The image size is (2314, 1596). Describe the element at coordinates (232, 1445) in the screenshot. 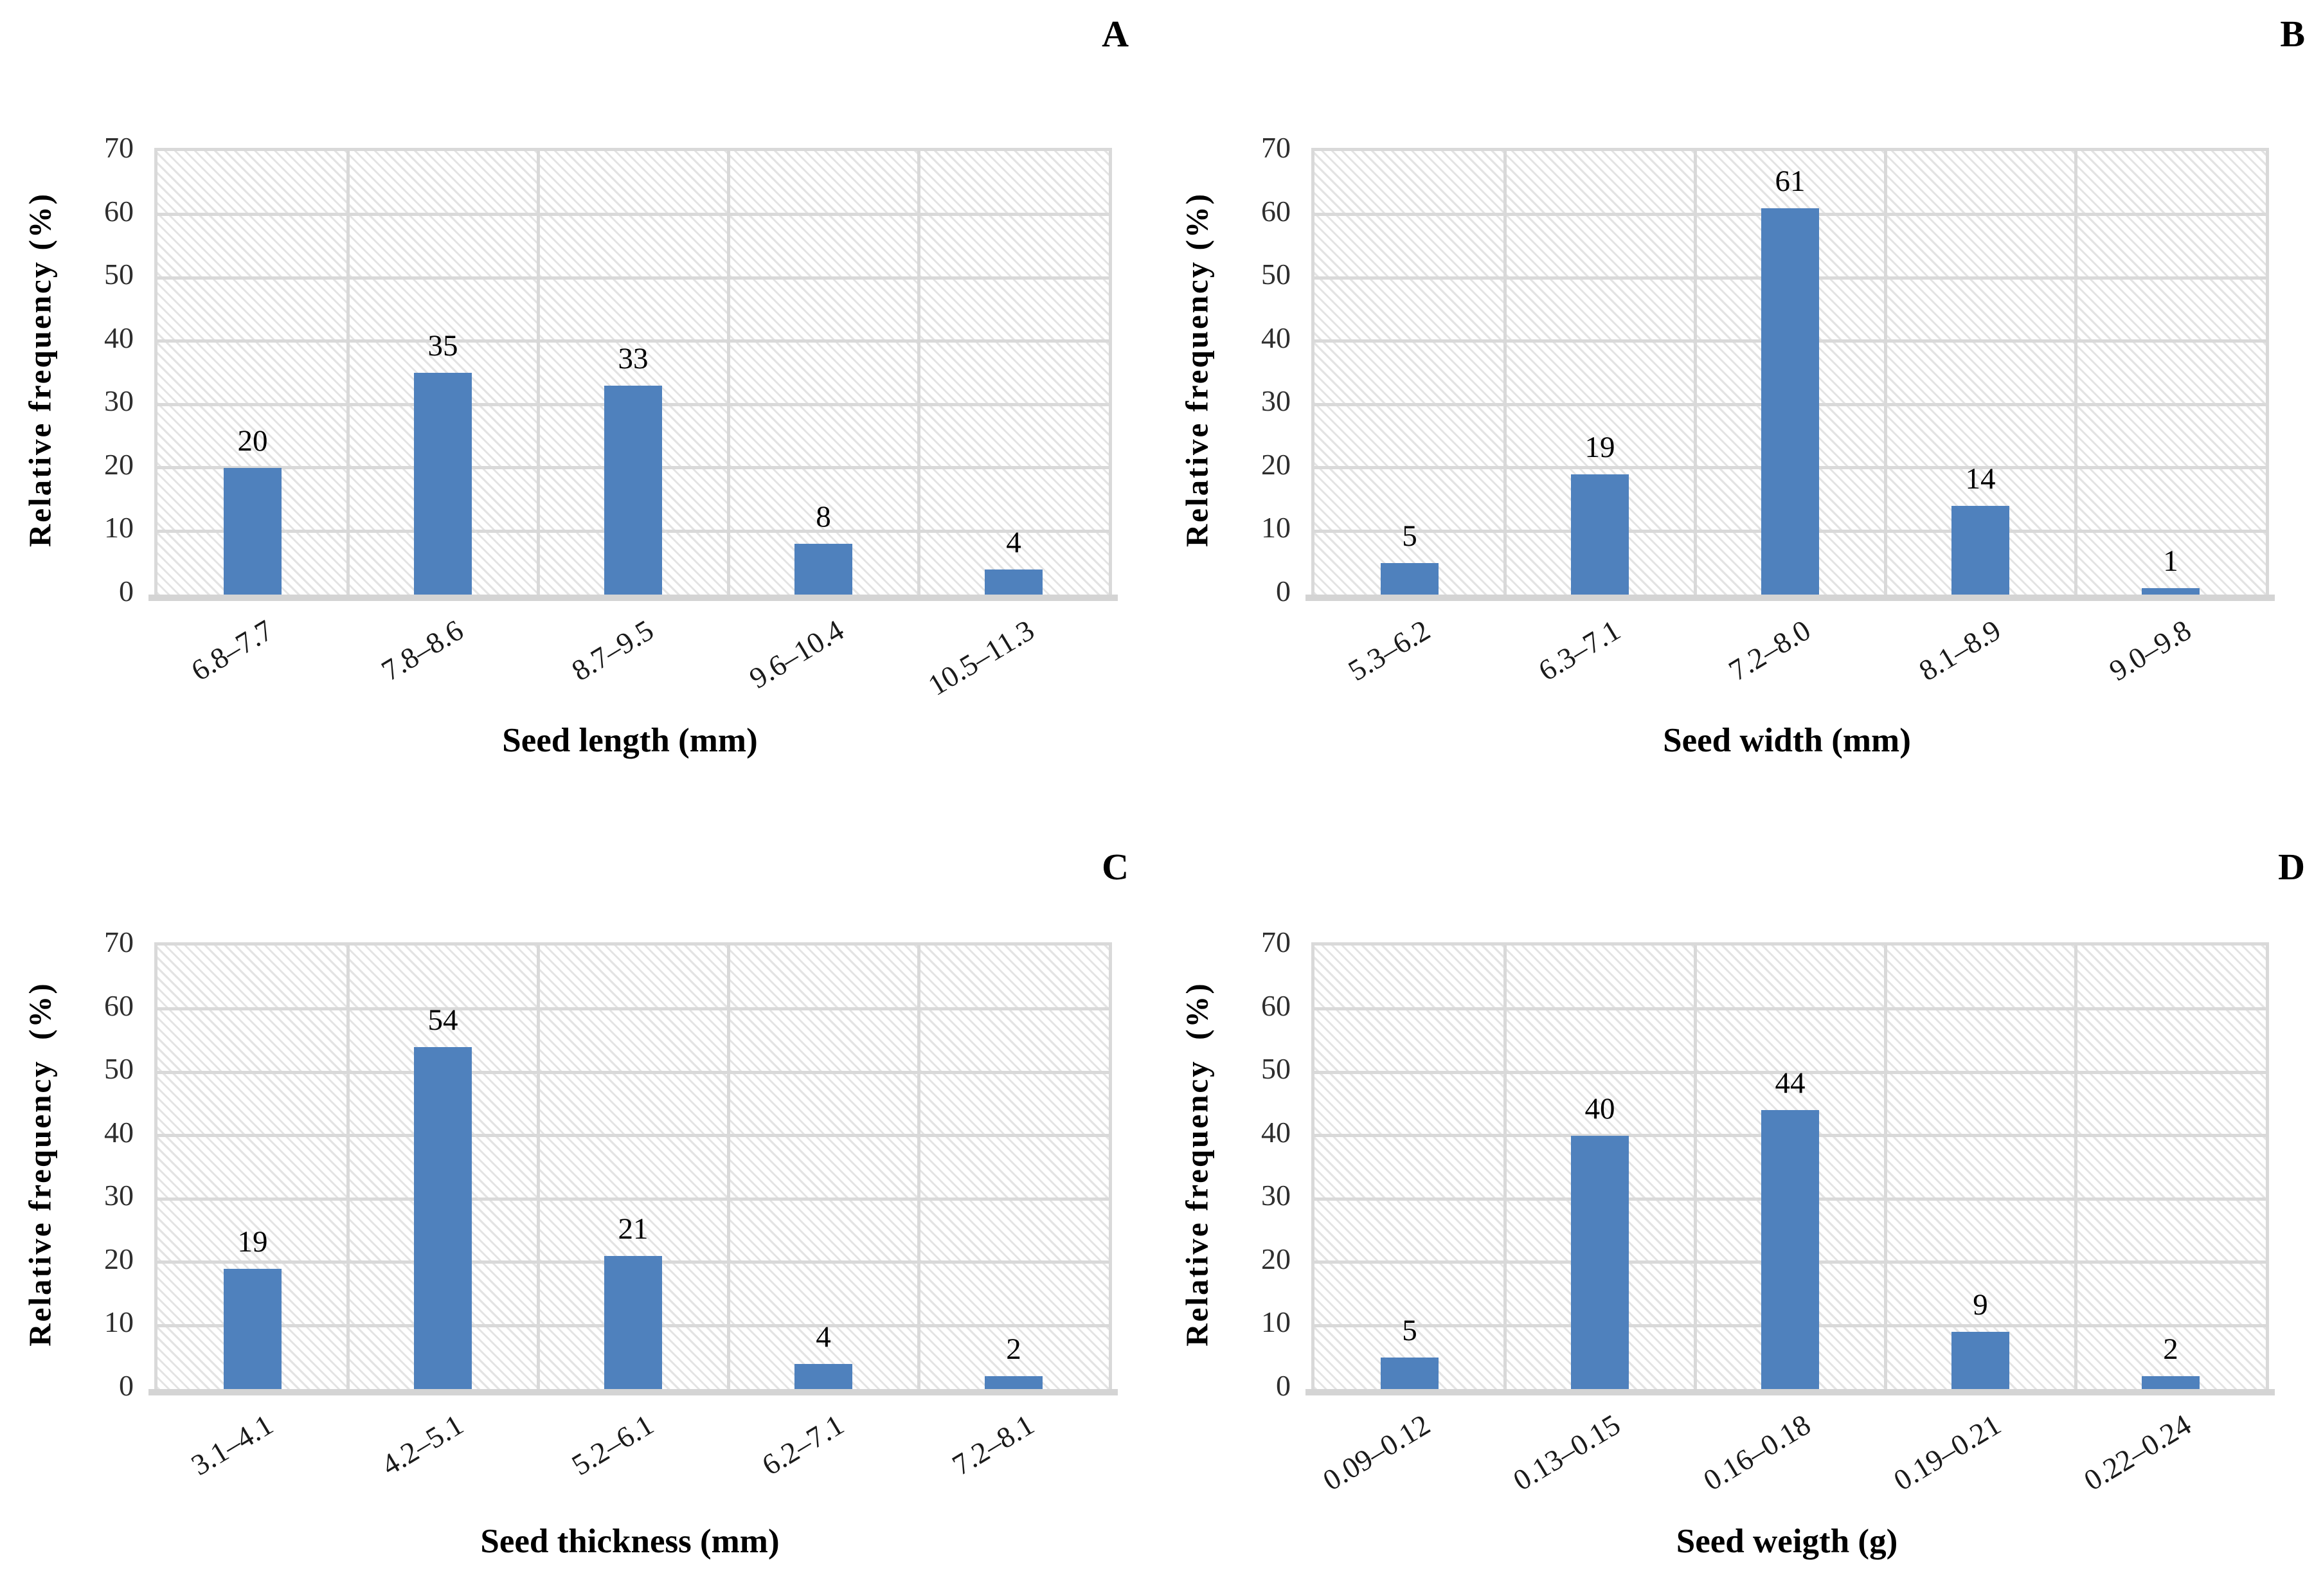

I see `x-axis-tick-label: 3.1–4.1` at that location.